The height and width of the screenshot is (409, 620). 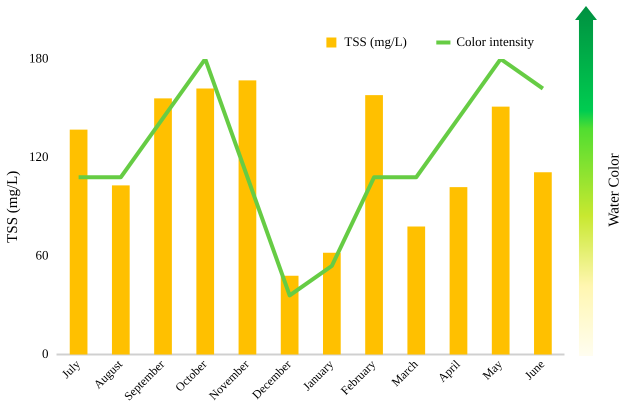 I want to click on y-tick-label: 0, so click(x=45, y=353).